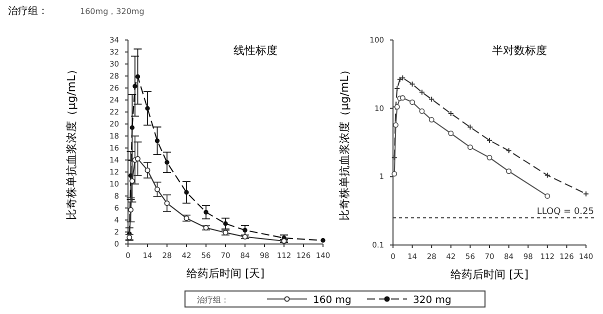 This screenshot has width=603, height=314. Describe the element at coordinates (256, 50) in the screenshot. I see `chart-title: 线性标度` at that location.